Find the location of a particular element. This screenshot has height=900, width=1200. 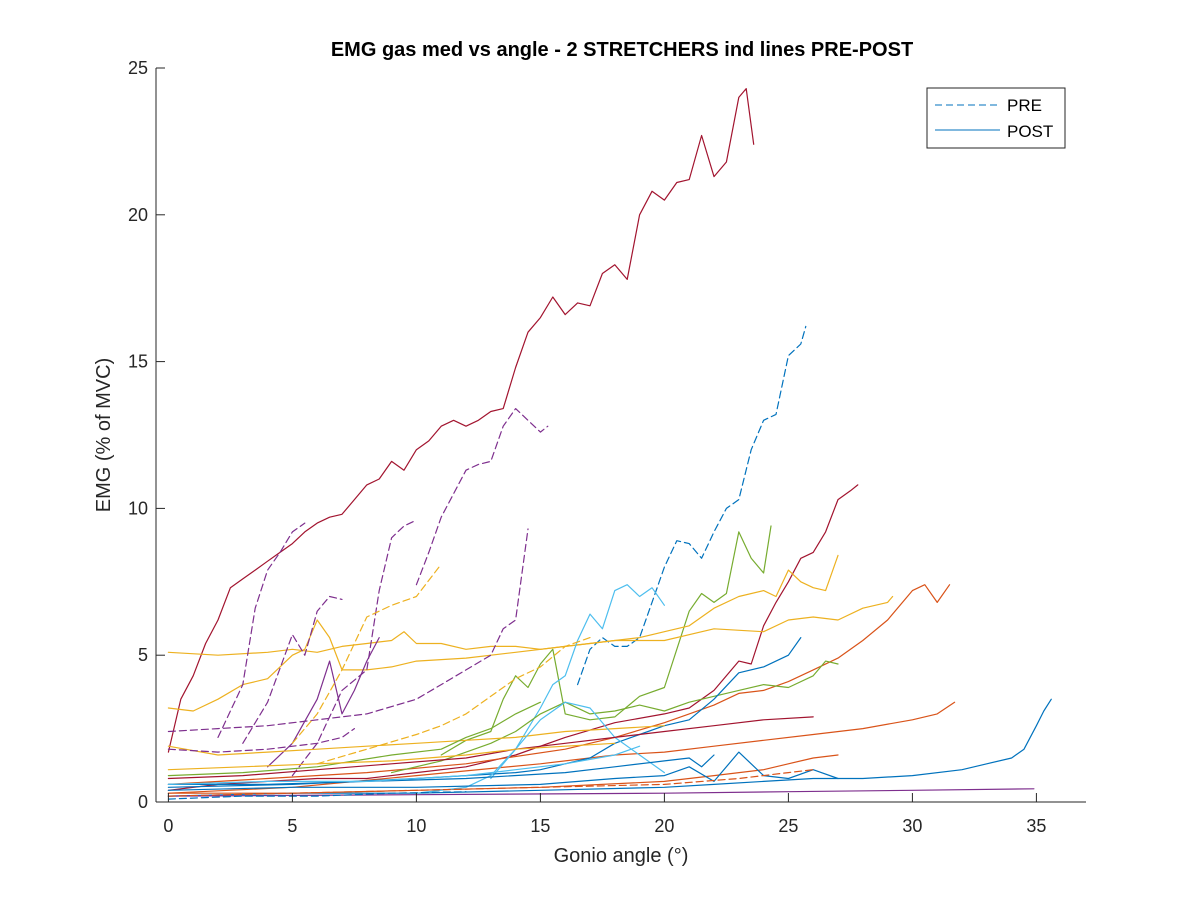

x-tick-label: 5 is located at coordinates (292, 826).